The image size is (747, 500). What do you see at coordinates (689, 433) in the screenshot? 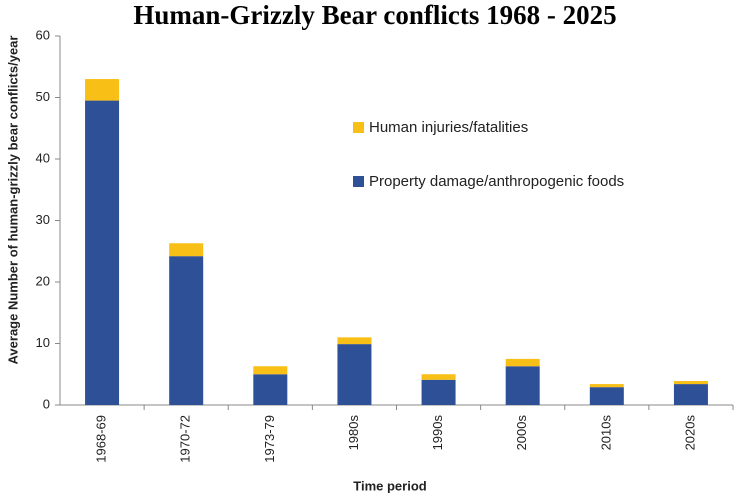
I see `x-tick-label: 2020s` at bounding box center [689, 433].